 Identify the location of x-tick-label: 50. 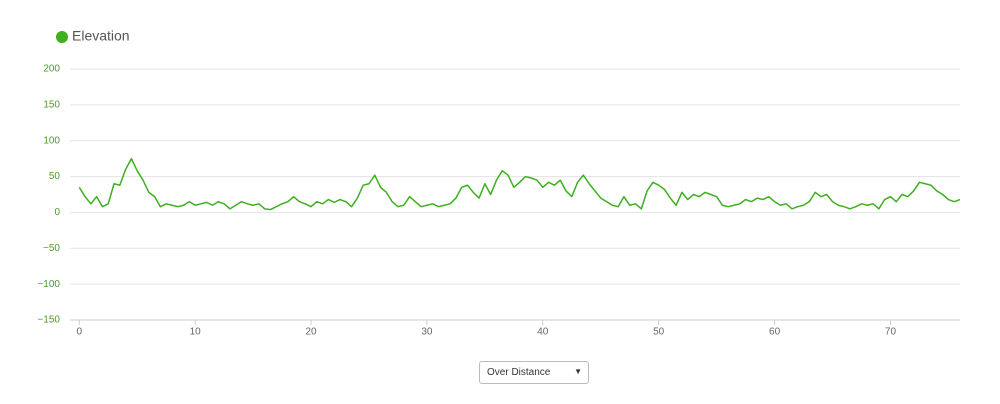
(659, 332).